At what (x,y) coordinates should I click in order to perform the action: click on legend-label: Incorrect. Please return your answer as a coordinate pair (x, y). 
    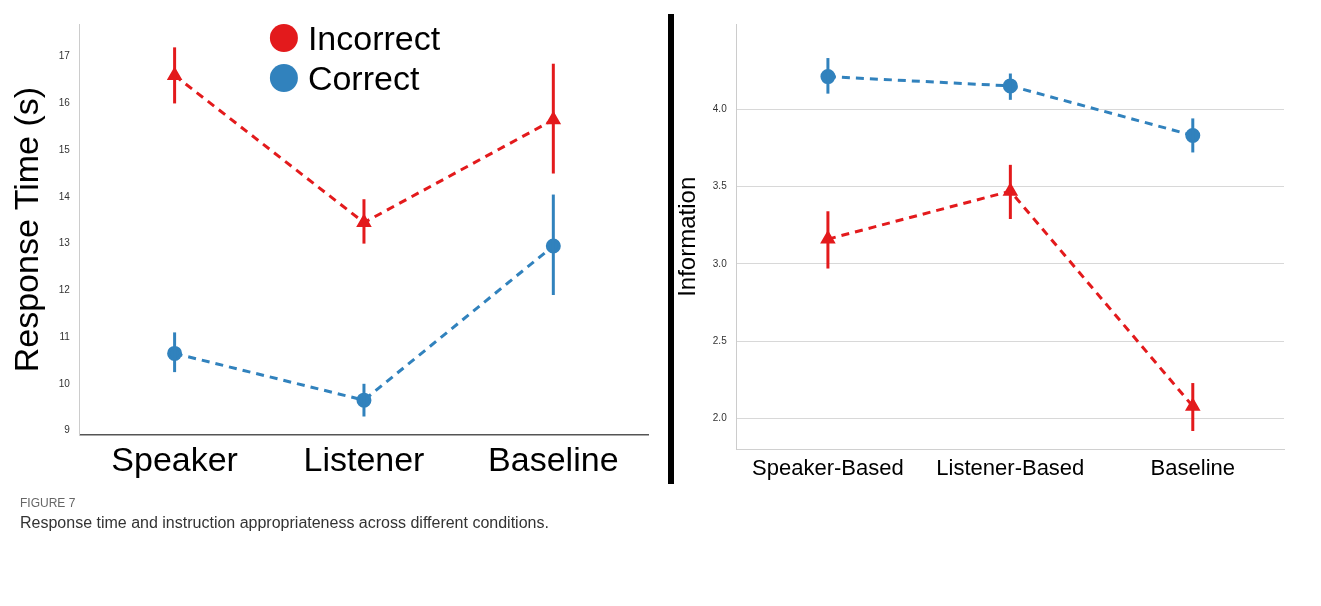
    Looking at the image, I should click on (374, 38).